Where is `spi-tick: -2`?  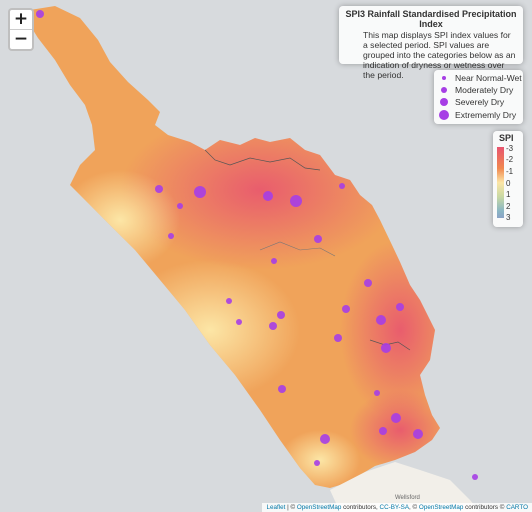 spi-tick: -2 is located at coordinates (510, 159).